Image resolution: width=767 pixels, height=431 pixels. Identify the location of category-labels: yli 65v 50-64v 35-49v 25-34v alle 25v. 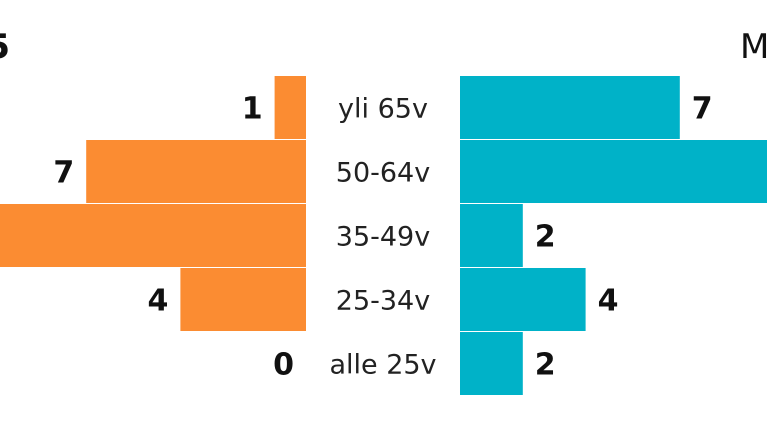
(382, 237).